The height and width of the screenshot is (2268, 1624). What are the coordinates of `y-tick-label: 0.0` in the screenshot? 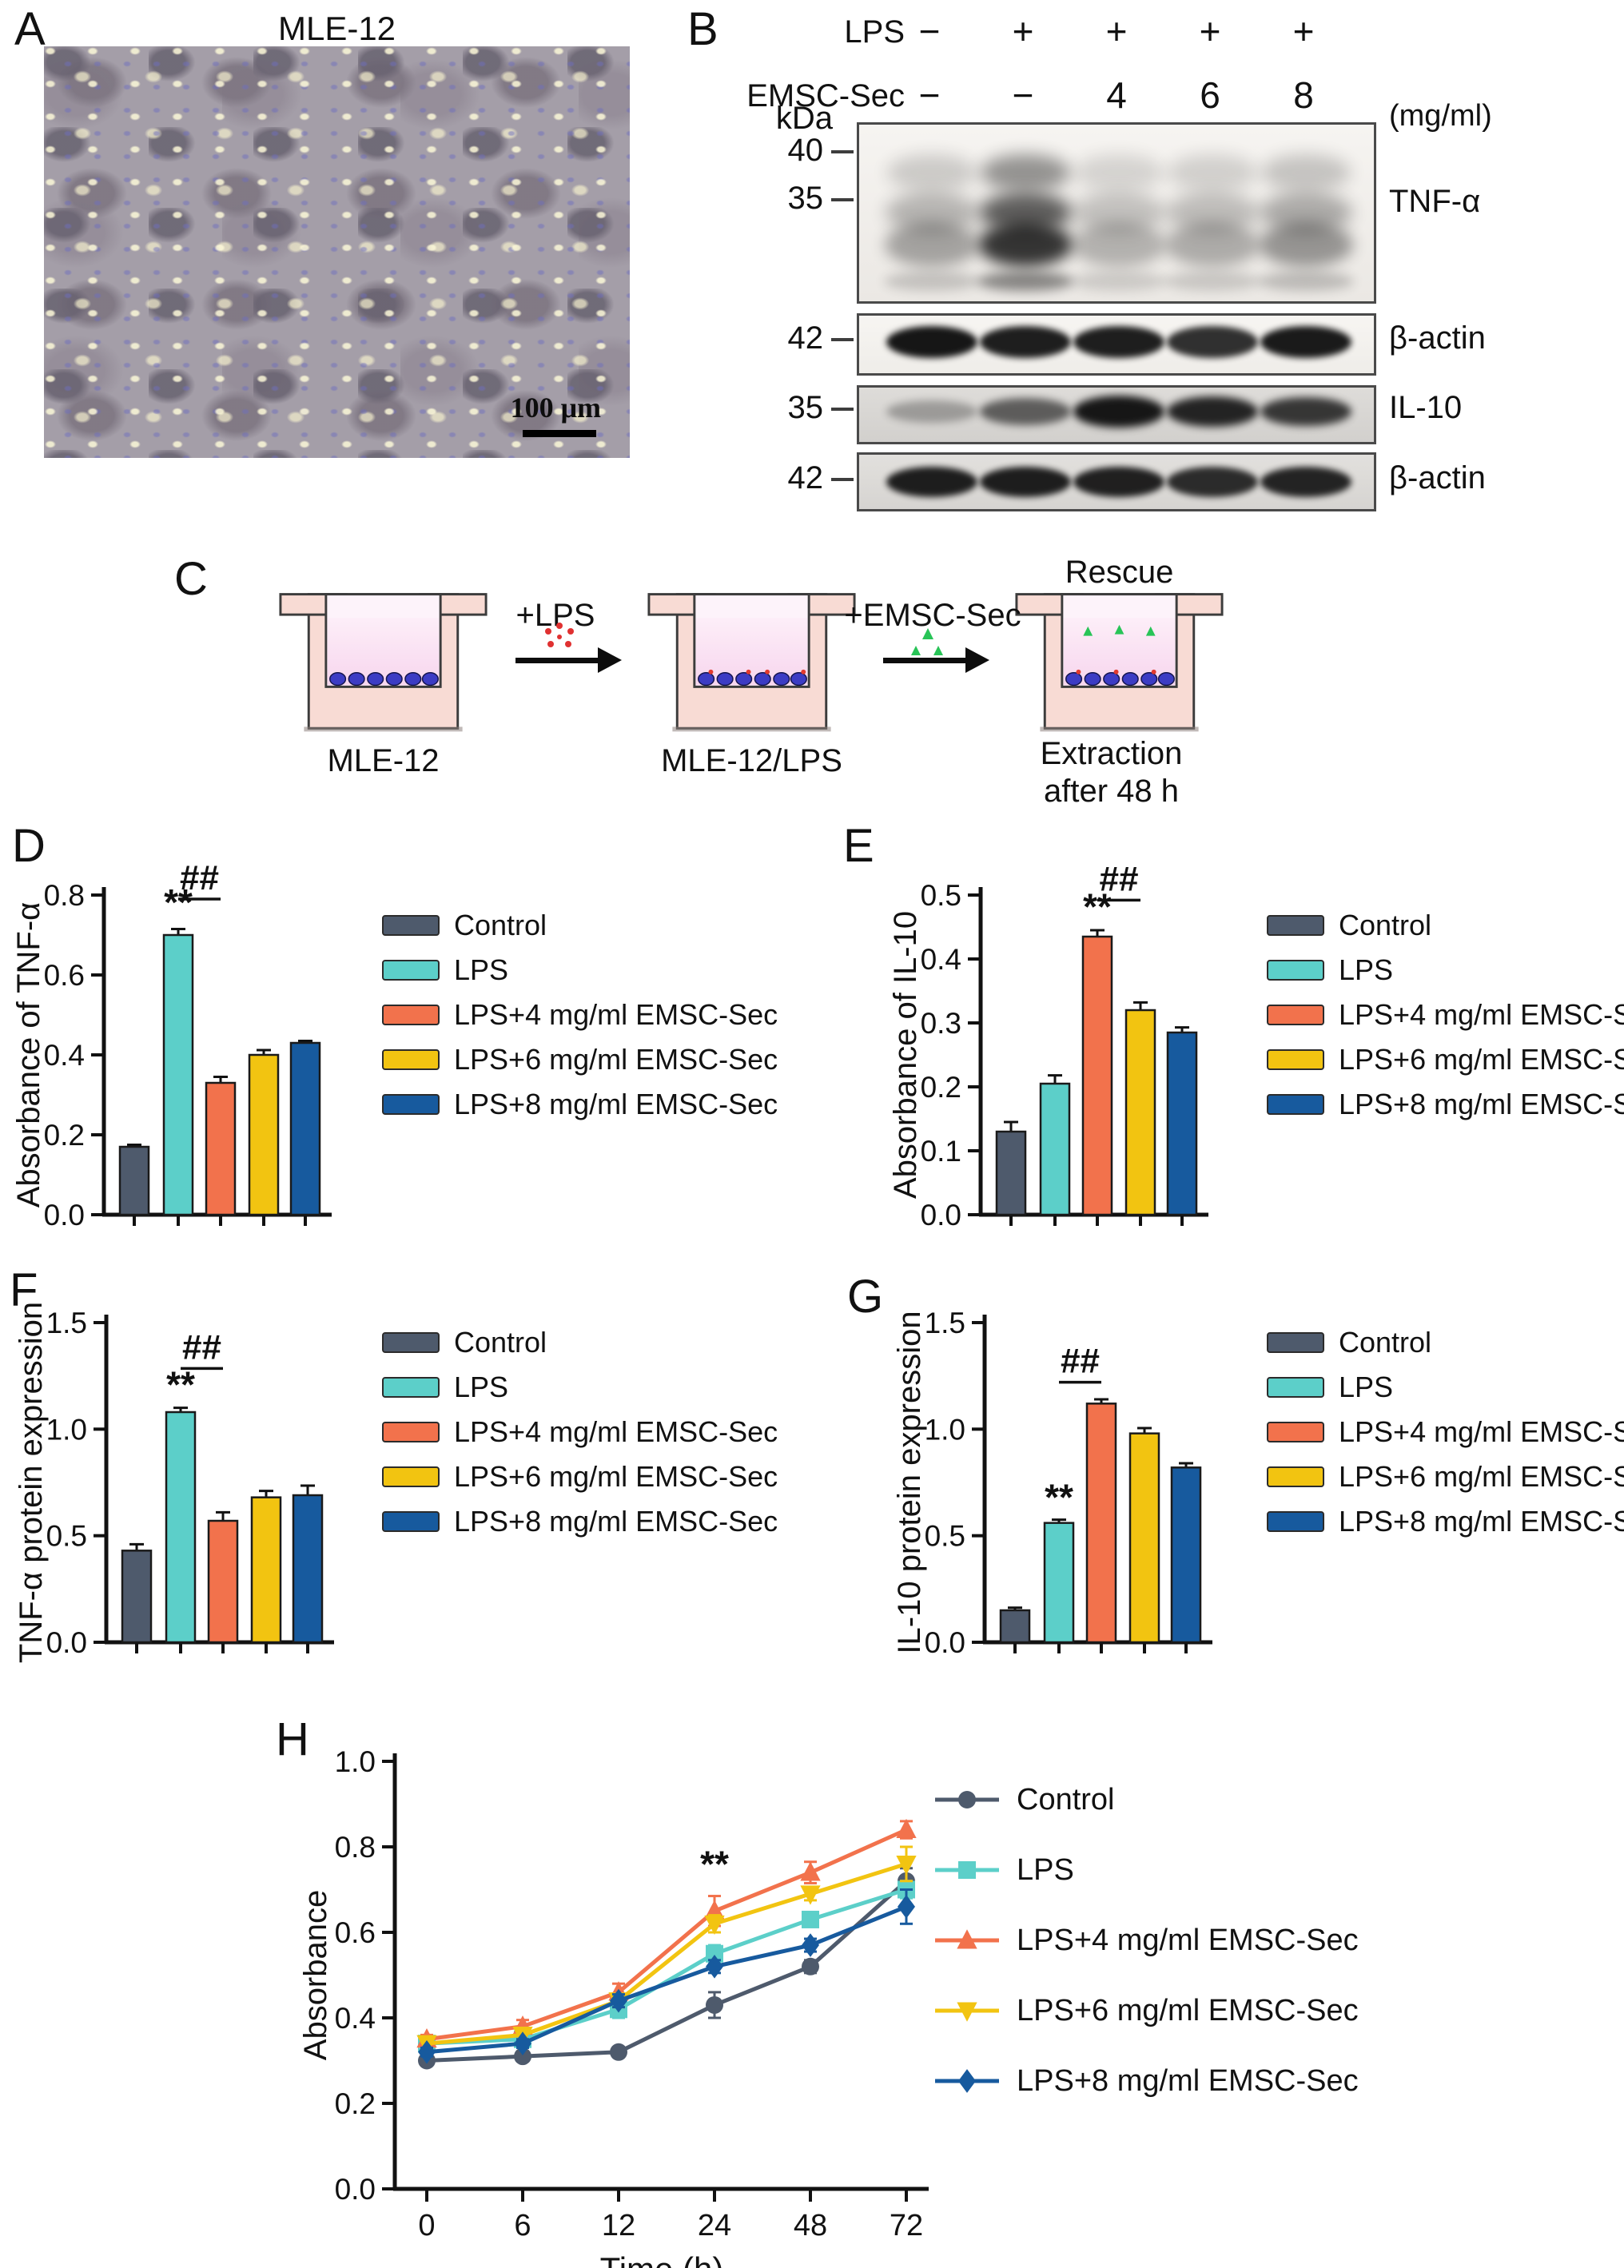 It's located at (355, 2189).